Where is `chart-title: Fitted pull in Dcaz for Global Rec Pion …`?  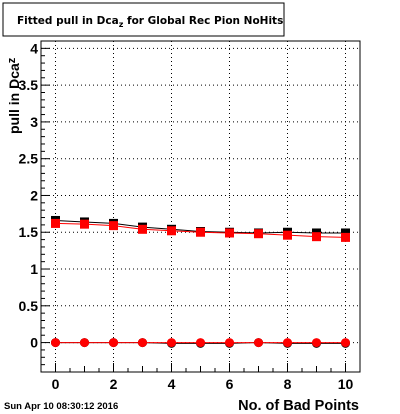
chart-title: Fitted pull in Dcaz for Global Rec Pion … is located at coordinates (150, 22).